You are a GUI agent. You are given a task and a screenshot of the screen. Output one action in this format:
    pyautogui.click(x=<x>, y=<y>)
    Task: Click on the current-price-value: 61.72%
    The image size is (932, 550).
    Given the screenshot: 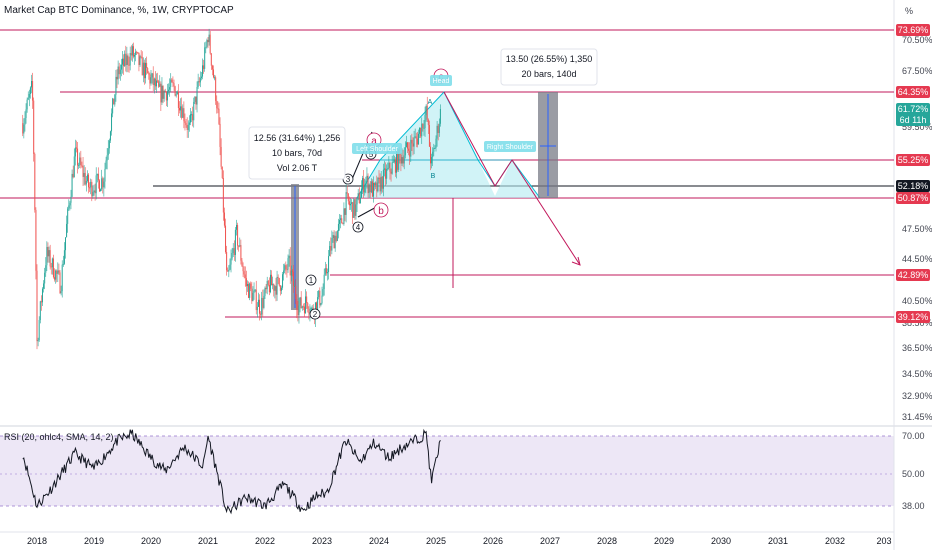 What is the action you would take?
    pyautogui.click(x=913, y=109)
    